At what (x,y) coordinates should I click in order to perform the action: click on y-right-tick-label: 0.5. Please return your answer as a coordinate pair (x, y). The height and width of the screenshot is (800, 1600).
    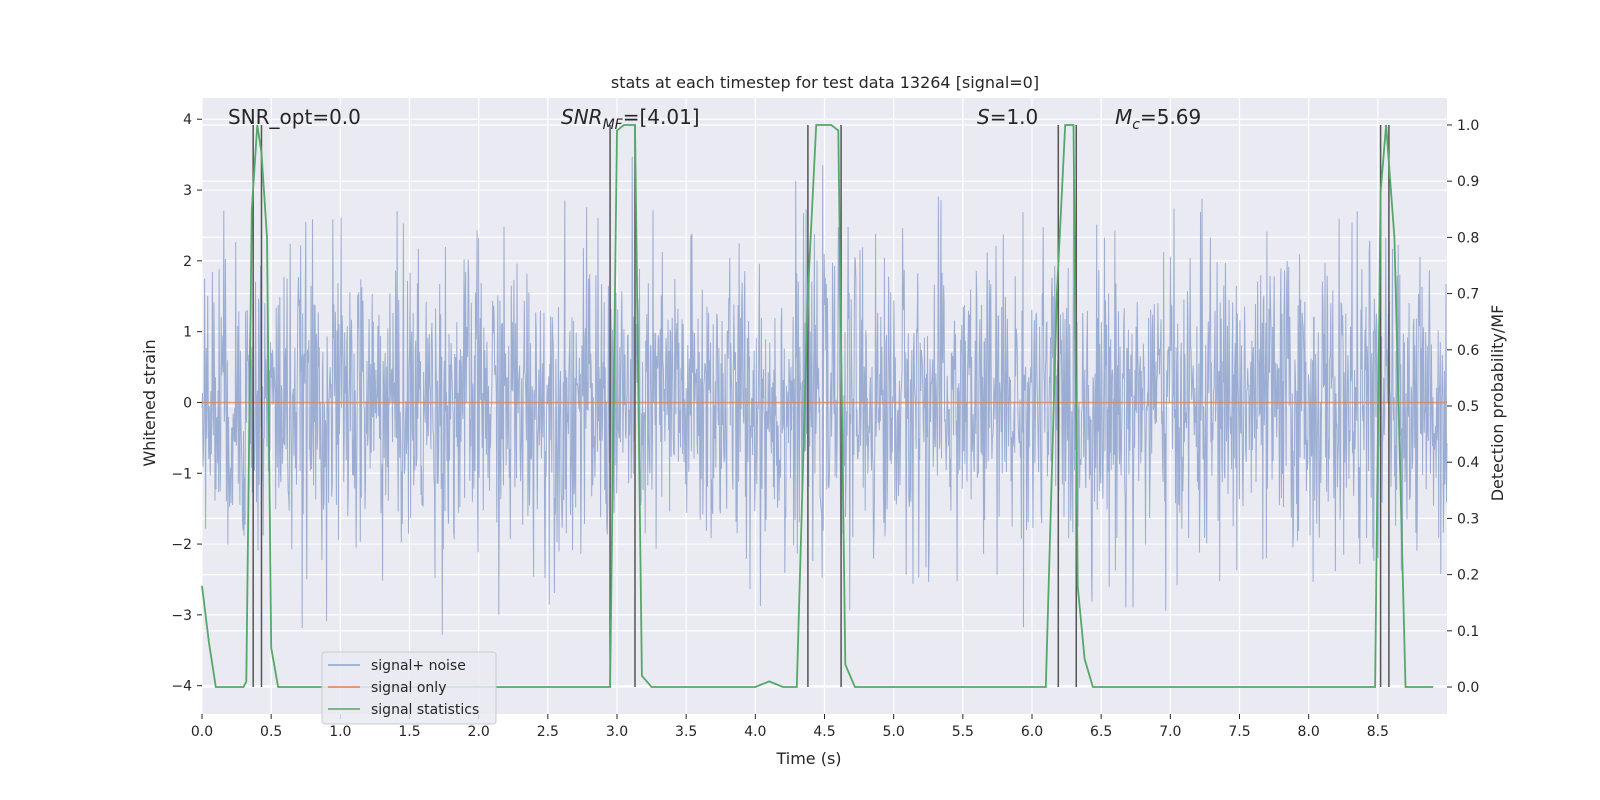
    Looking at the image, I should click on (1468, 407).